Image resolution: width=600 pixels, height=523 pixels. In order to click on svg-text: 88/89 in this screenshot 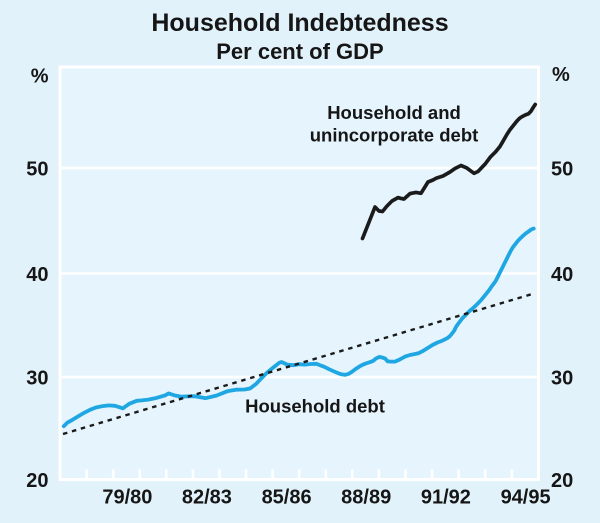, I will do `click(366, 497)`.